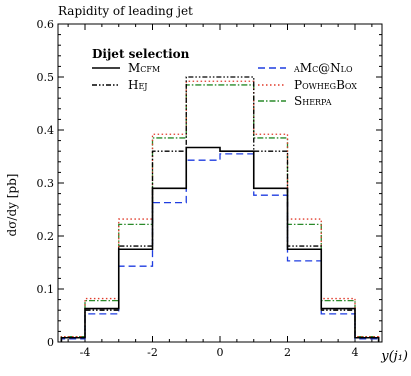 The height and width of the screenshot is (376, 411). Describe the element at coordinates (152, 352) in the screenshot. I see `x-tick-label: -2` at that location.